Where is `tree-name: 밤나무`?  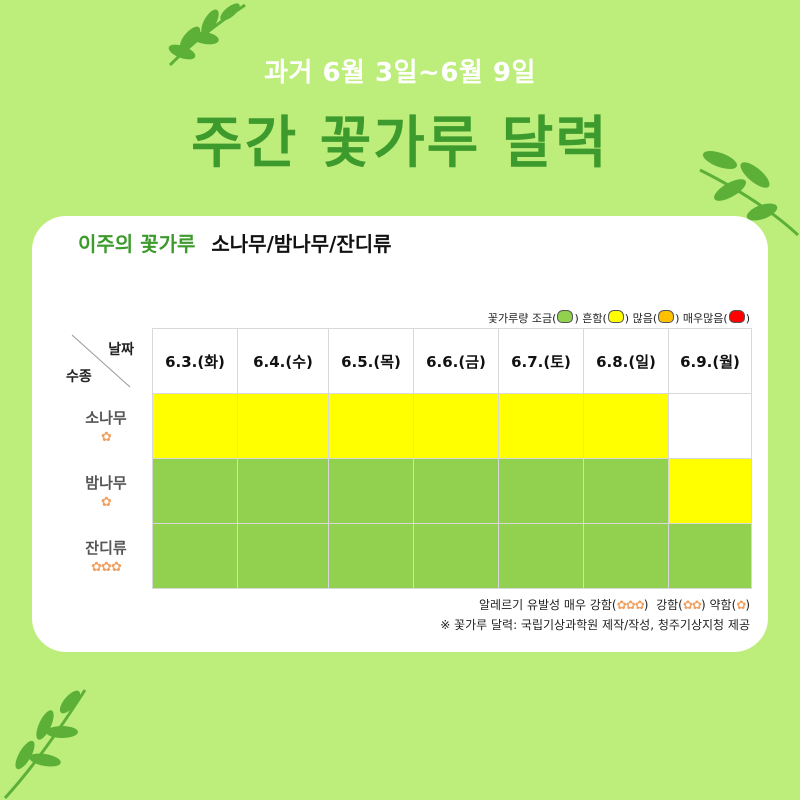
tree-name: 밤나무 is located at coordinates (106, 483).